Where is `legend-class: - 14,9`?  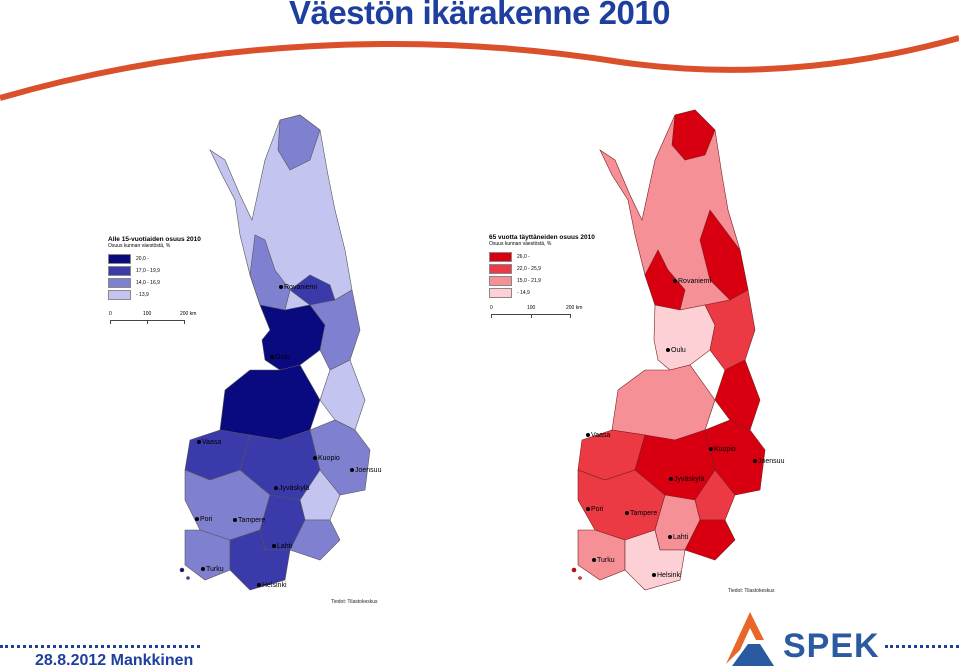
legend-class: - 14,9 is located at coordinates (542, 293).